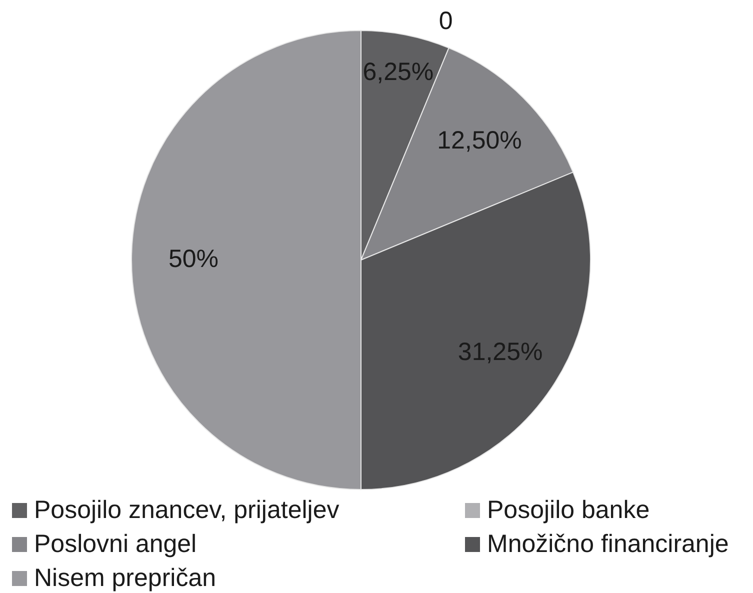 The image size is (753, 593). Describe the element at coordinates (608, 544) in the screenshot. I see `legend-label: Množično financiranje` at that location.